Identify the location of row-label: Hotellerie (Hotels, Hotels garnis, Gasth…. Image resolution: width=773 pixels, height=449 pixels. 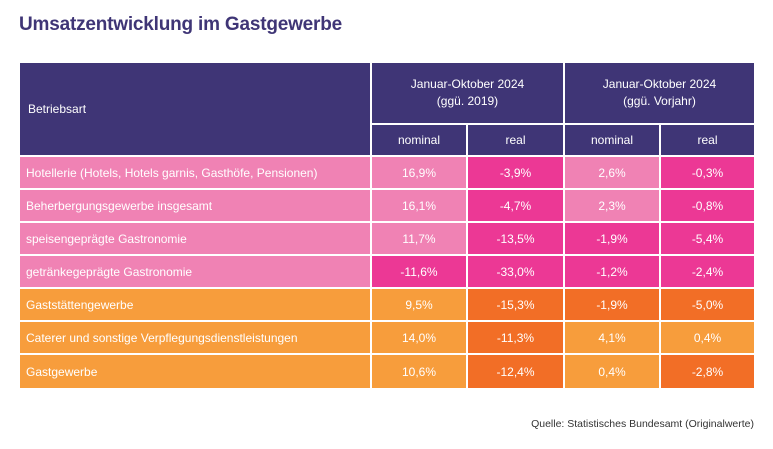
(196, 173).